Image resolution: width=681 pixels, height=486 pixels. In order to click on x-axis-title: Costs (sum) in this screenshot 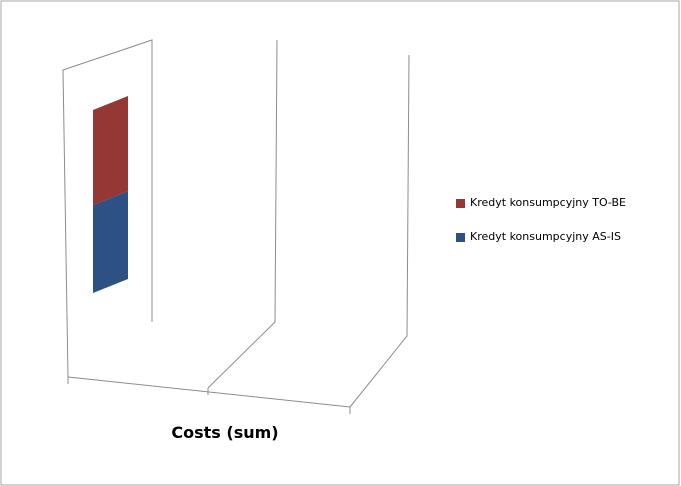, I will do `click(225, 432)`.